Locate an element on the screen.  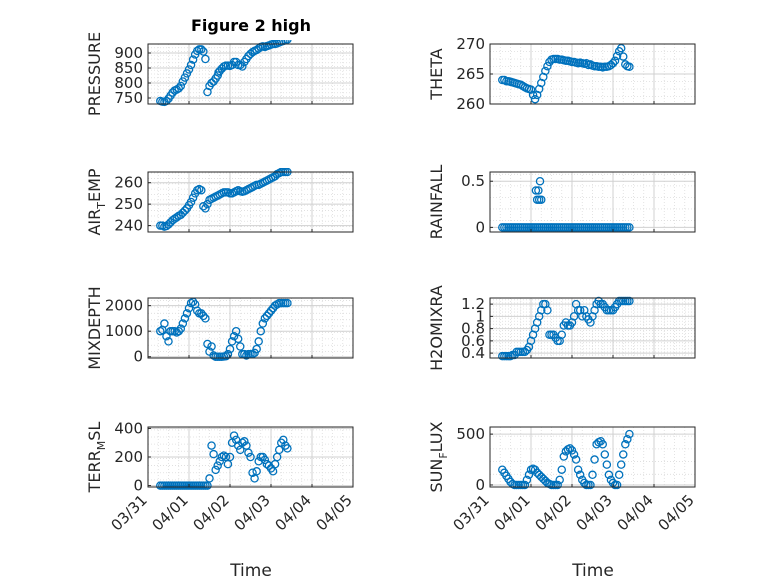
y-tick-label: 400 is located at coordinates (128, 428).